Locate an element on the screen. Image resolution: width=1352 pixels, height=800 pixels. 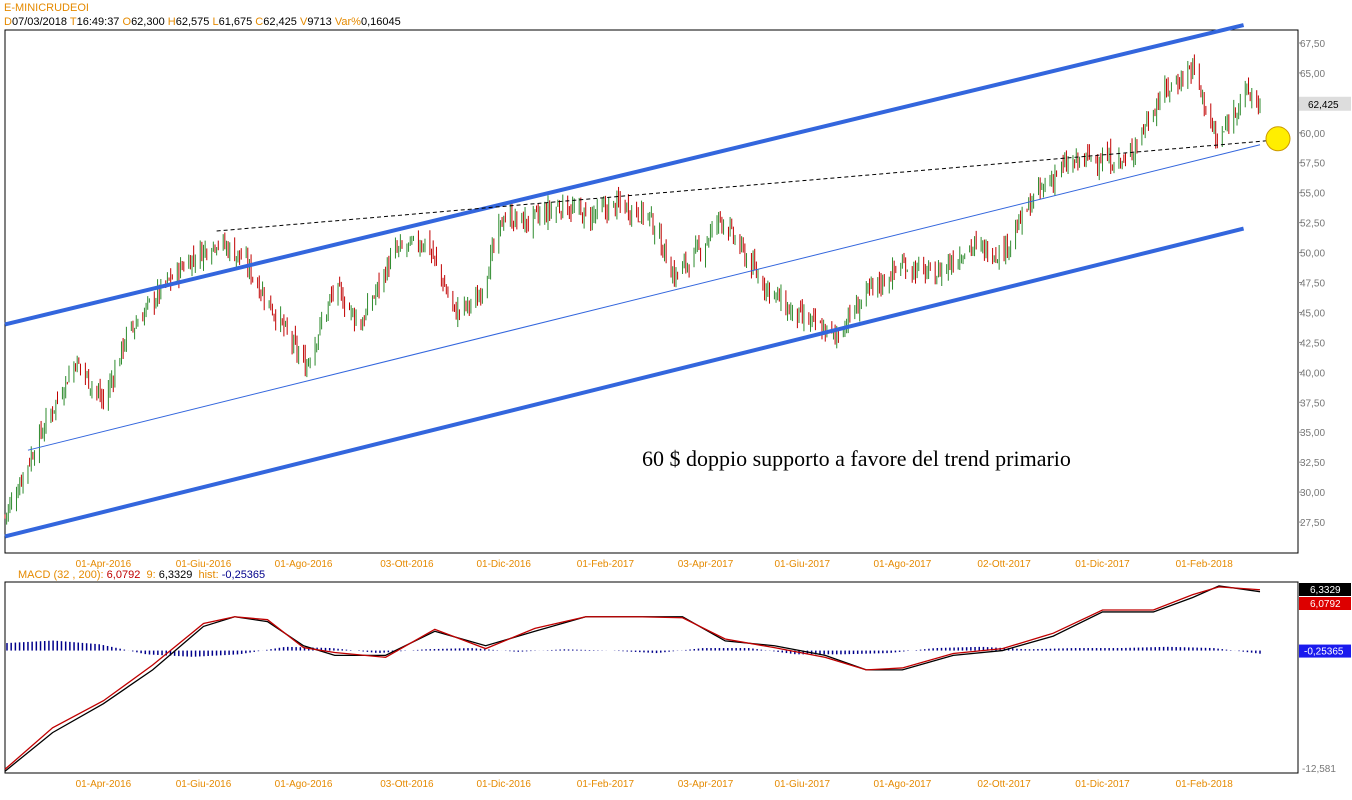
price-y-tick-label: 32,50 is located at coordinates (1312, 463).